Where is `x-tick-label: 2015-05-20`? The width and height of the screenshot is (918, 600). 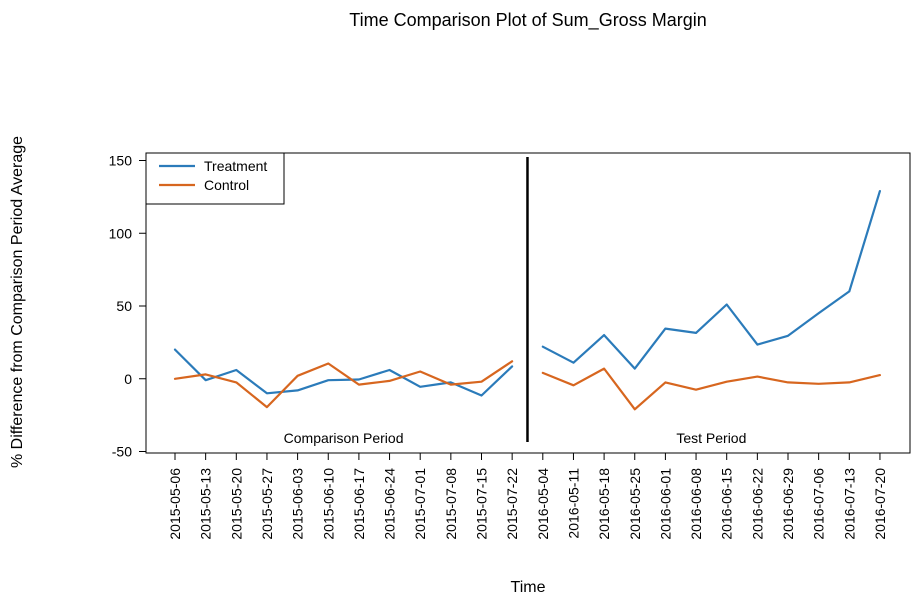 x-tick-label: 2015-05-20 is located at coordinates (236, 504).